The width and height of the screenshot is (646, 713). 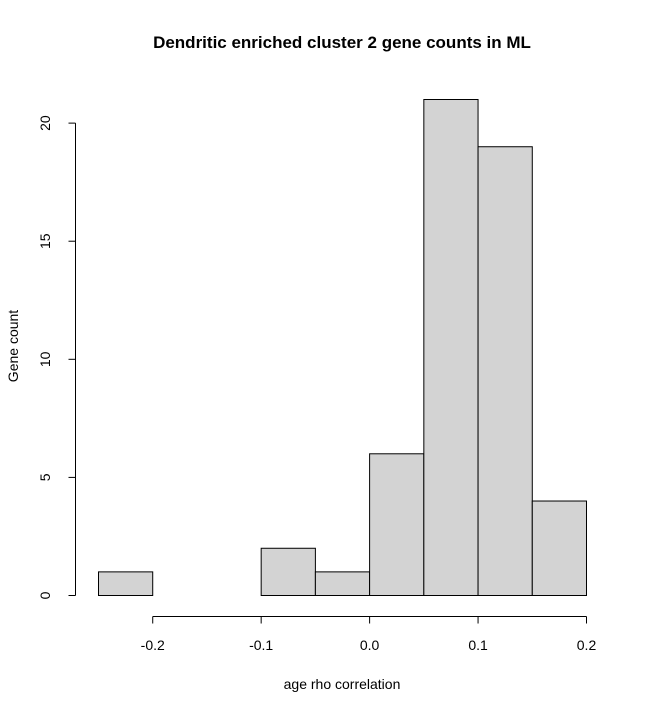 I want to click on x-axis-label: age rho correlation, so click(x=342, y=684).